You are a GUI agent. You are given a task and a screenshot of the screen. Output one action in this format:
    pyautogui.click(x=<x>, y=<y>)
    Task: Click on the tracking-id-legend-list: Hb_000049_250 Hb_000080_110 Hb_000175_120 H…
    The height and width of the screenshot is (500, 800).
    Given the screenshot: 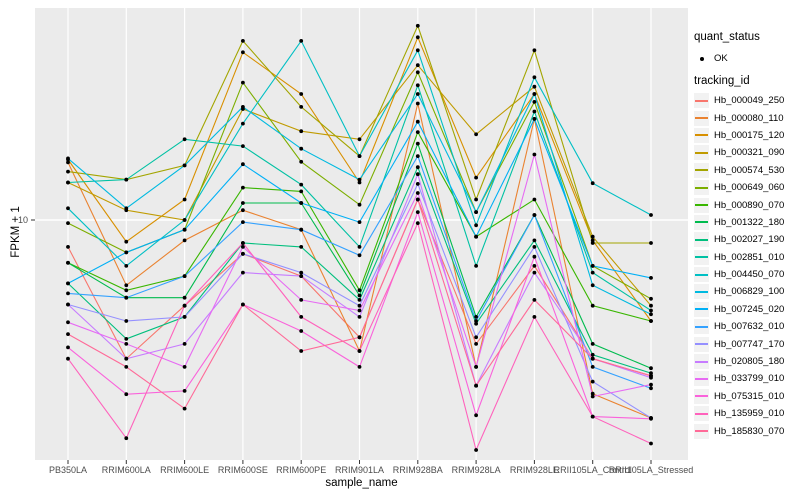 What is the action you would take?
    pyautogui.click(x=747, y=266)
    